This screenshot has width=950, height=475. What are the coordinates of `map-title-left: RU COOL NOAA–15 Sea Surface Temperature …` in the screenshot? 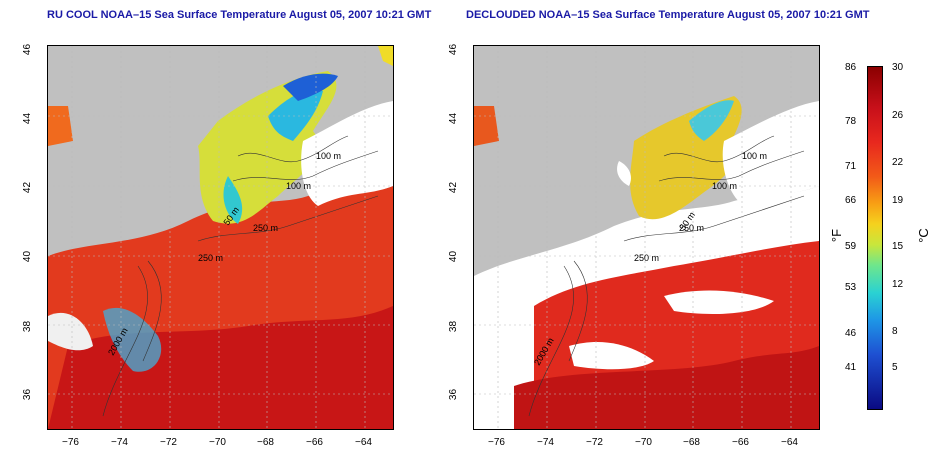 It's located at (239, 15).